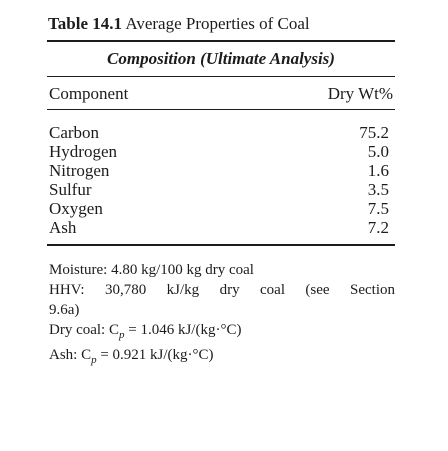 Image resolution: width=448 pixels, height=451 pixels. What do you see at coordinates (151, 270) in the screenshot?
I see `moisture-note: Moisture: 4.80 kg/100 kg dry coal` at bounding box center [151, 270].